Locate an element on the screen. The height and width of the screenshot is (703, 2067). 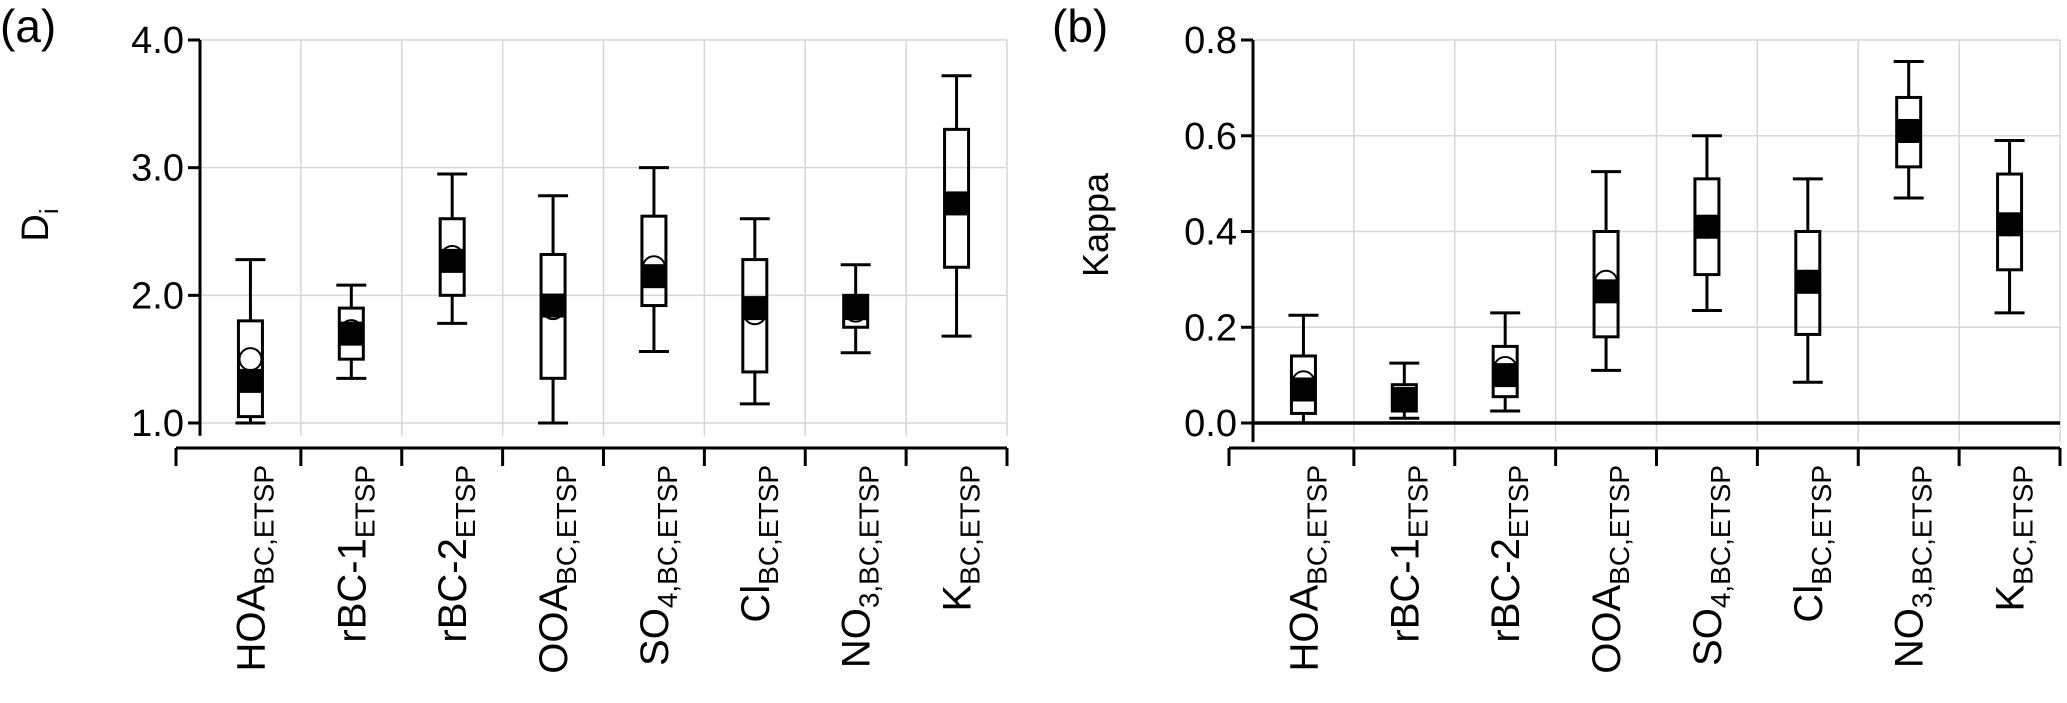
panel-a-label: (a) is located at coordinates (28, 26).